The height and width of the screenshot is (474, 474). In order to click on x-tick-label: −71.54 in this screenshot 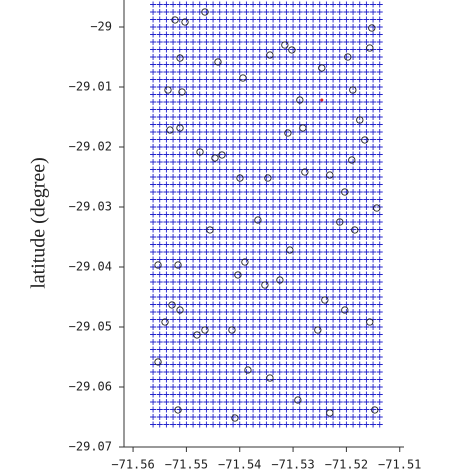, I will do `click(239, 465)`.